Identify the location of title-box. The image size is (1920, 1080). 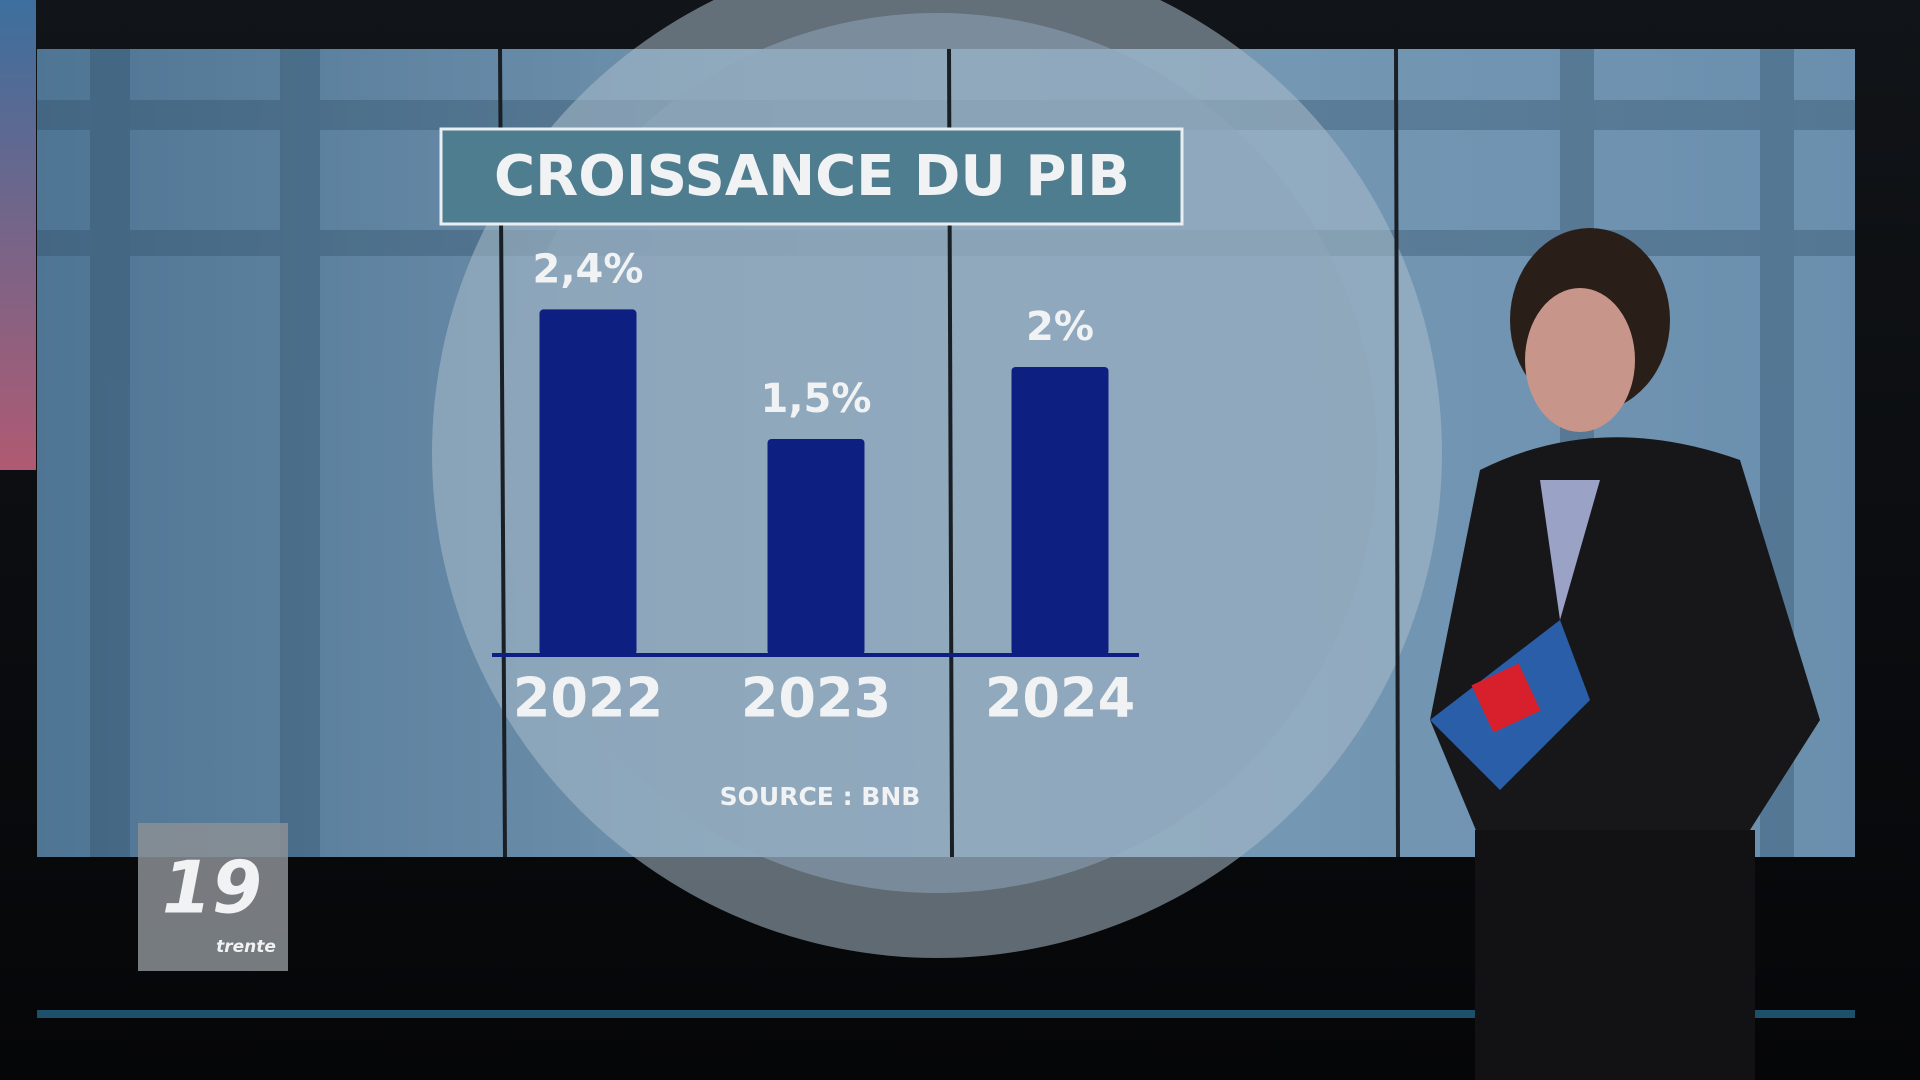
(811, 176).